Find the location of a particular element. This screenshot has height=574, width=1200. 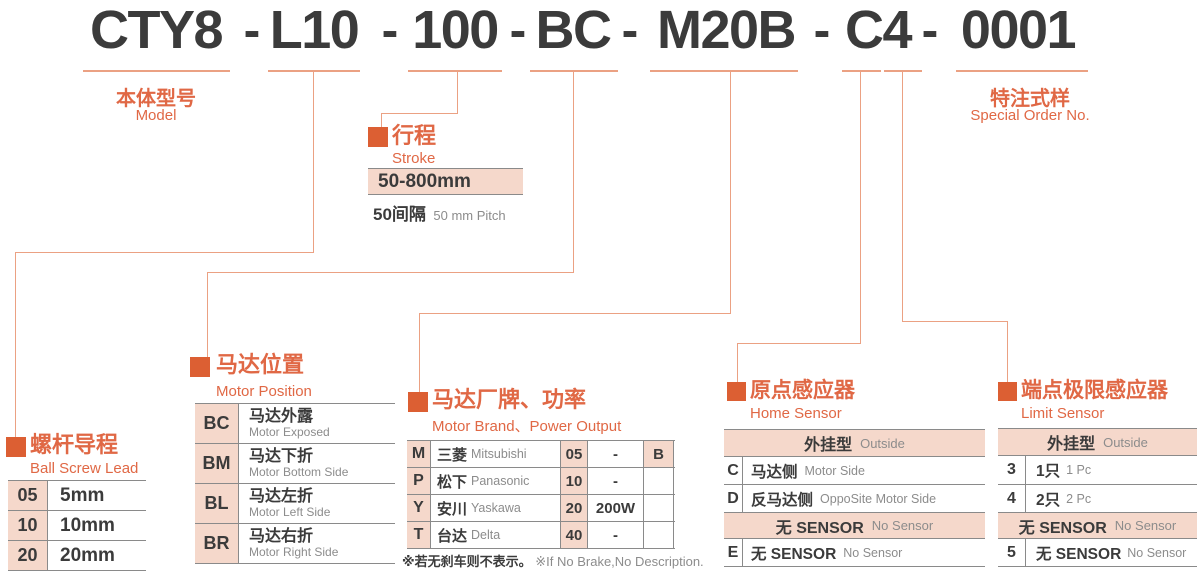

table-row: C 马达侧 Motor Side is located at coordinates (854, 471).